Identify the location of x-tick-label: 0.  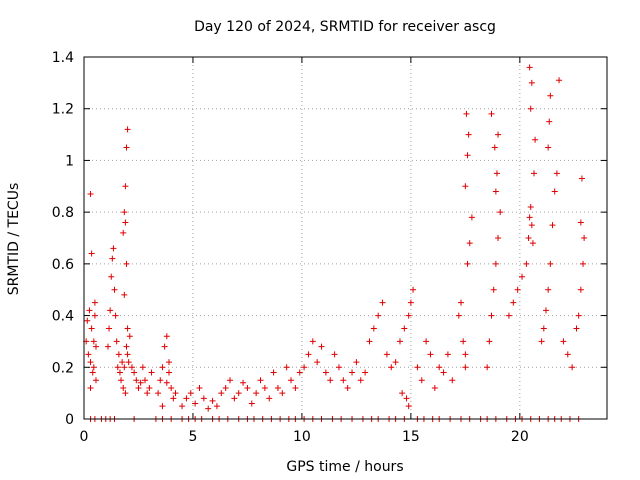
(84, 437).